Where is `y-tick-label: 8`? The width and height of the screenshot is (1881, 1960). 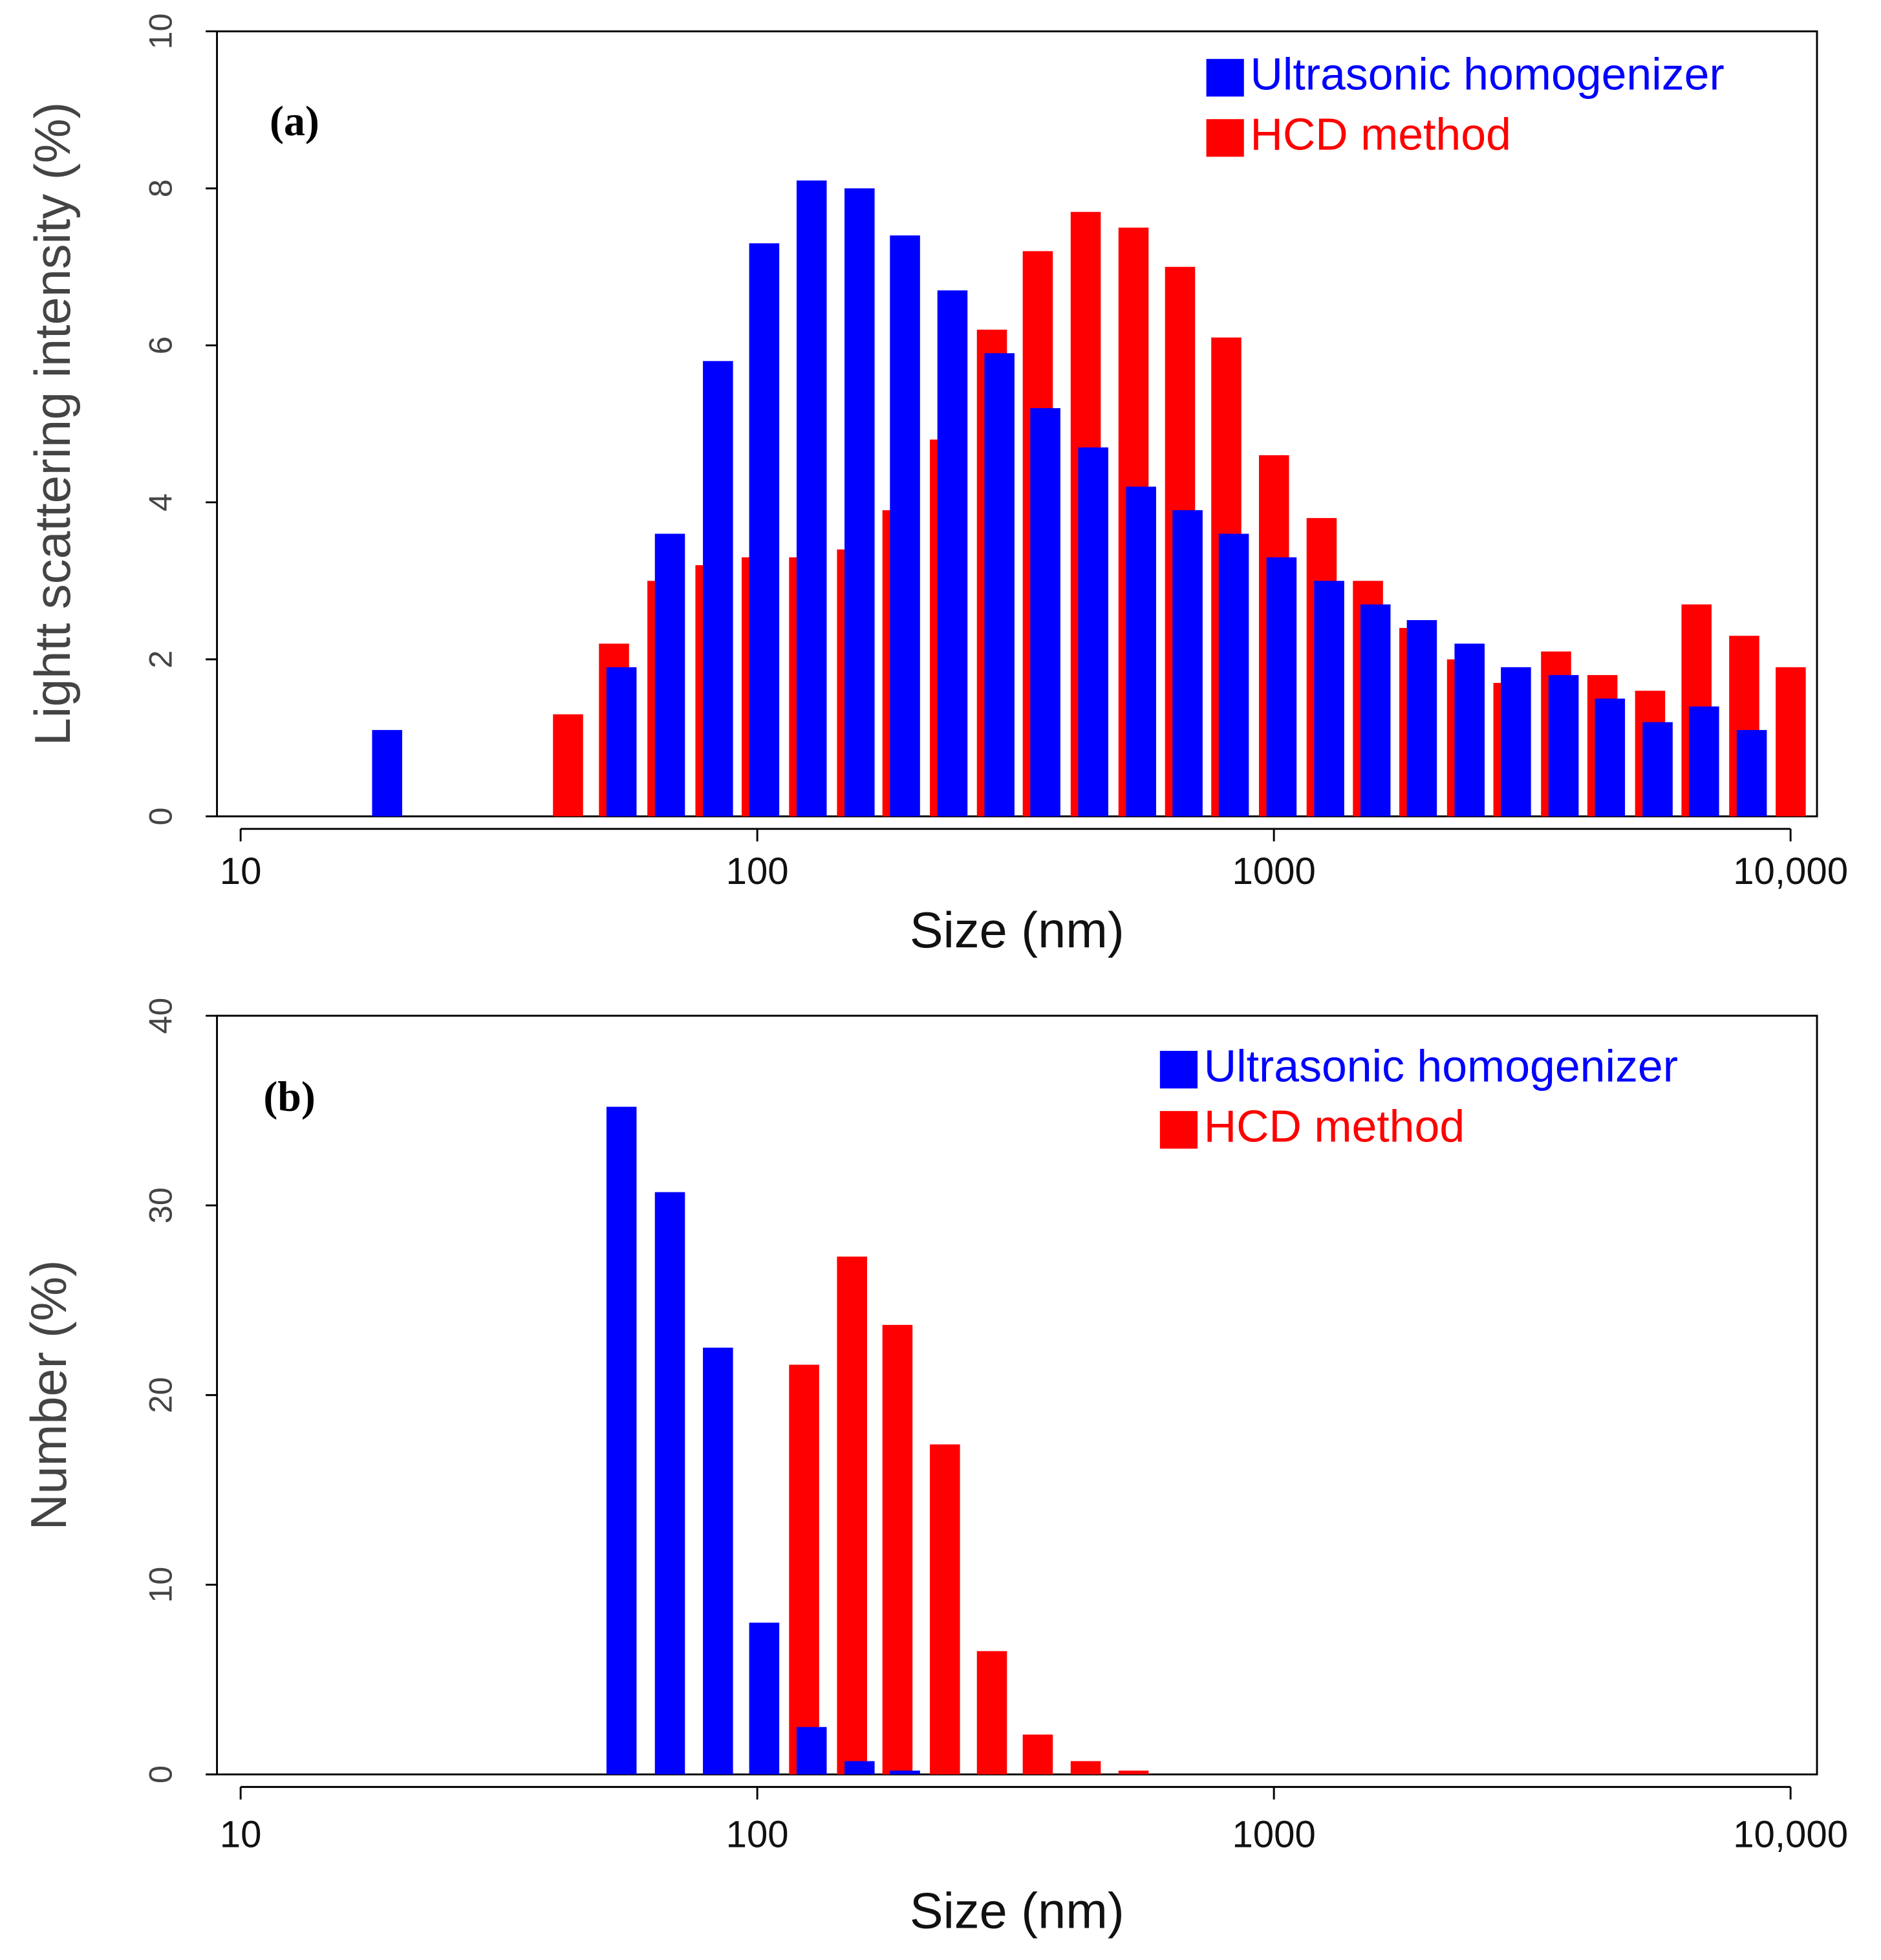 y-tick-label: 8 is located at coordinates (160, 188).